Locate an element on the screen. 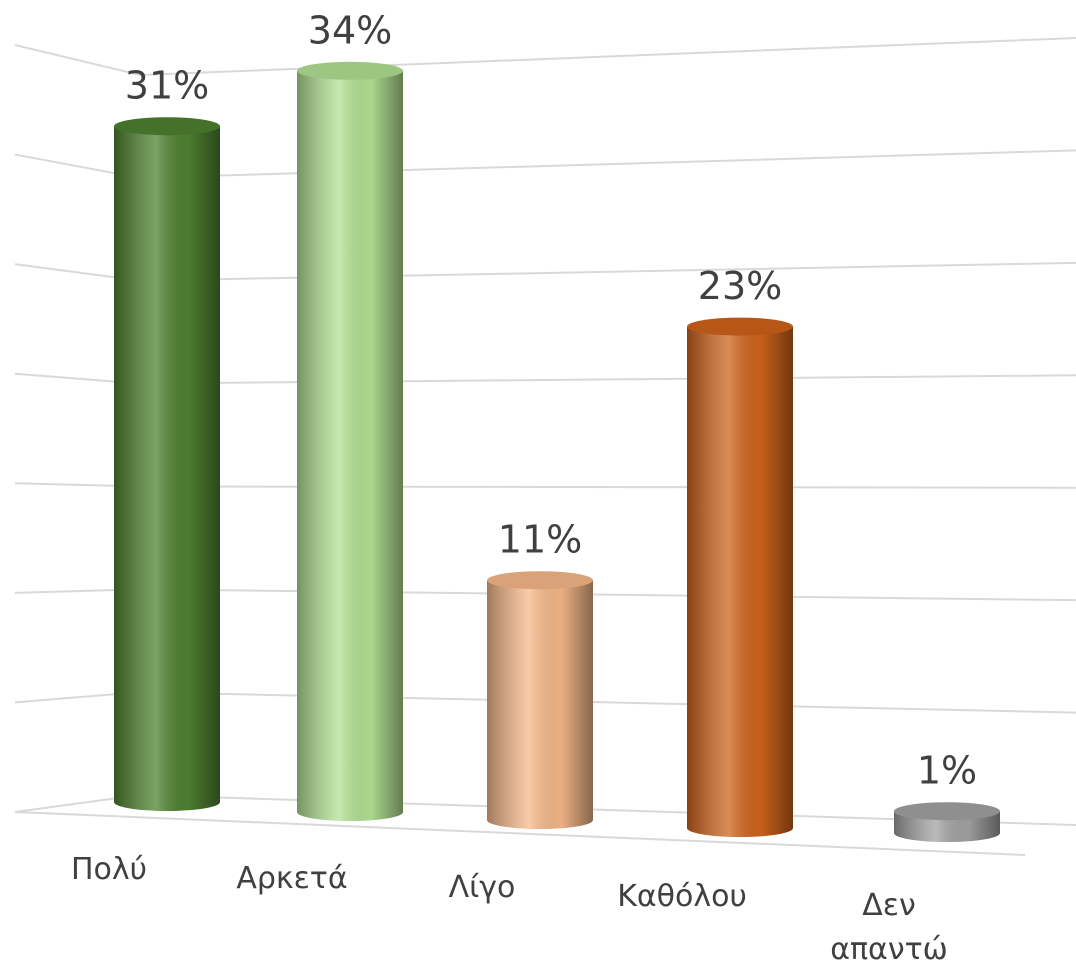  grid-line is located at coordinates (545, 57).